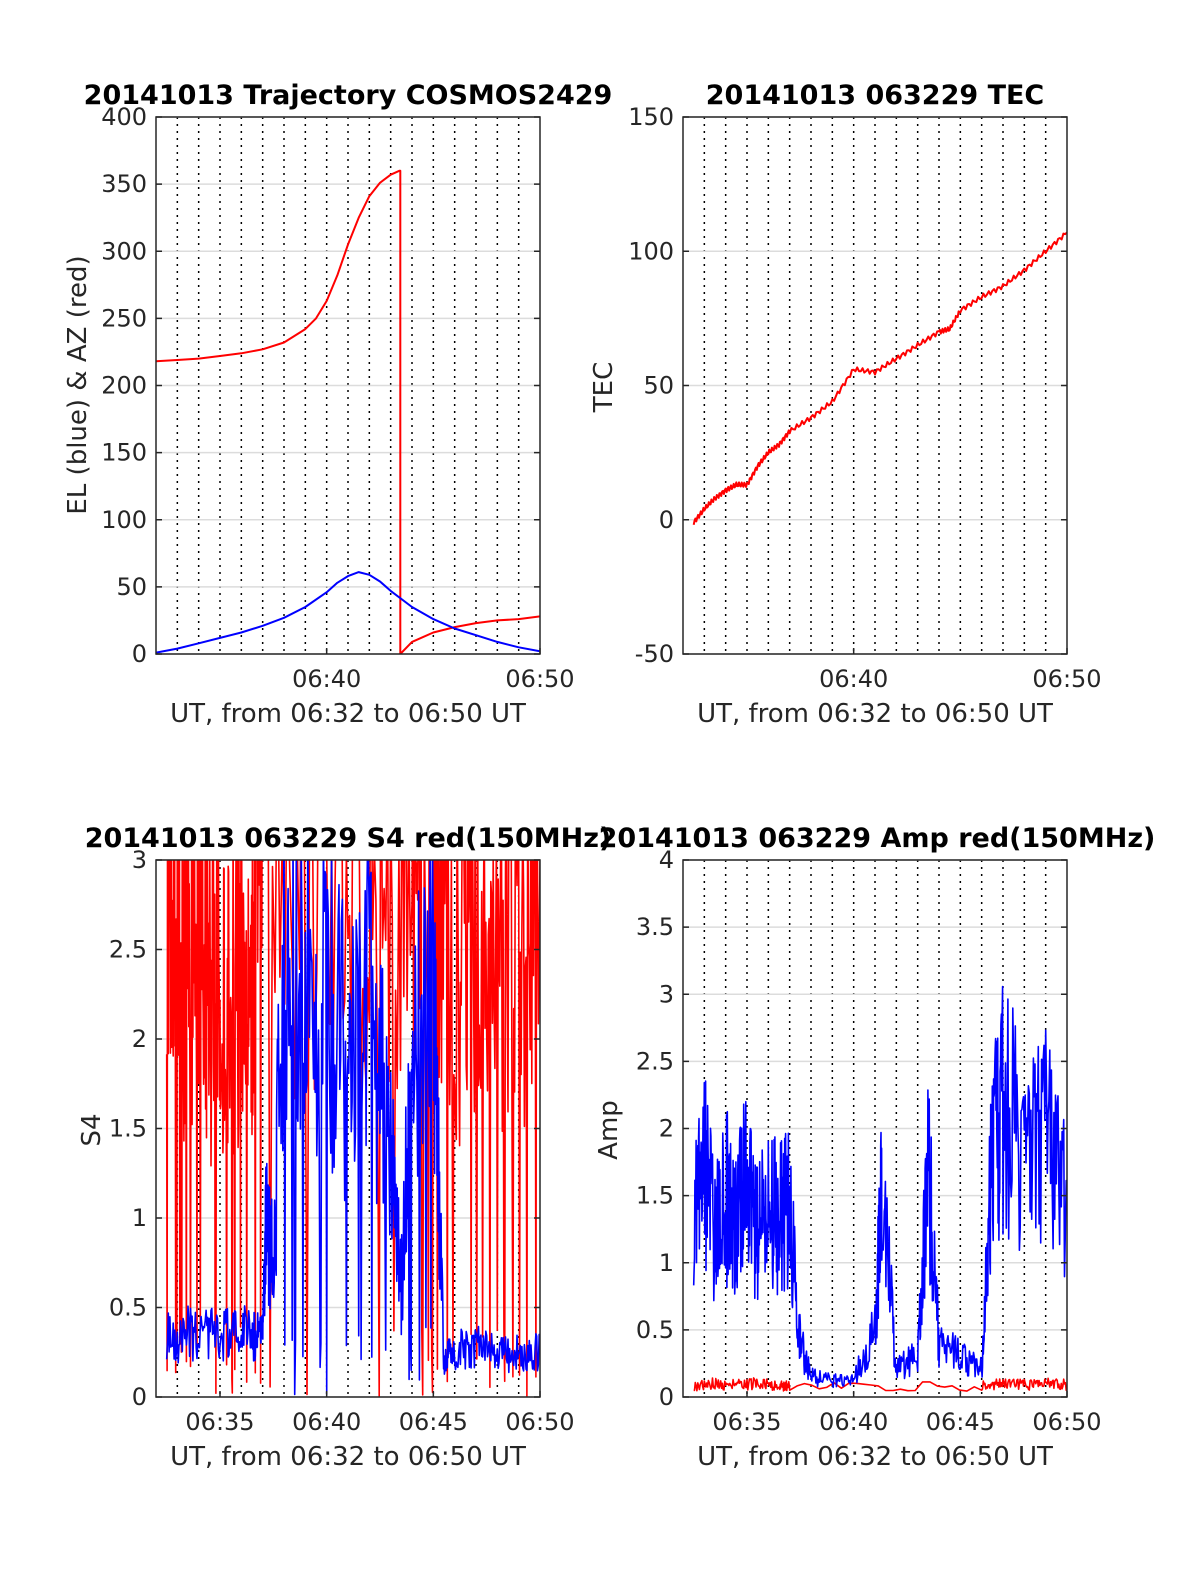 This screenshot has width=1200, height=1575. I want to click on s4-y-tick-label: 2.5, so click(128, 950).